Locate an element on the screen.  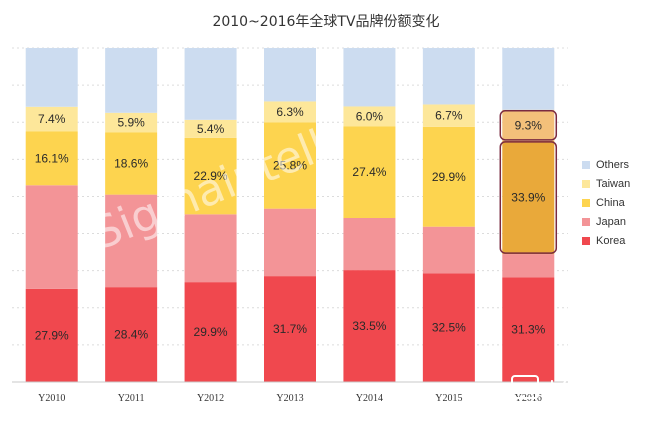
legend-swatch-china is located at coordinates (586, 203).